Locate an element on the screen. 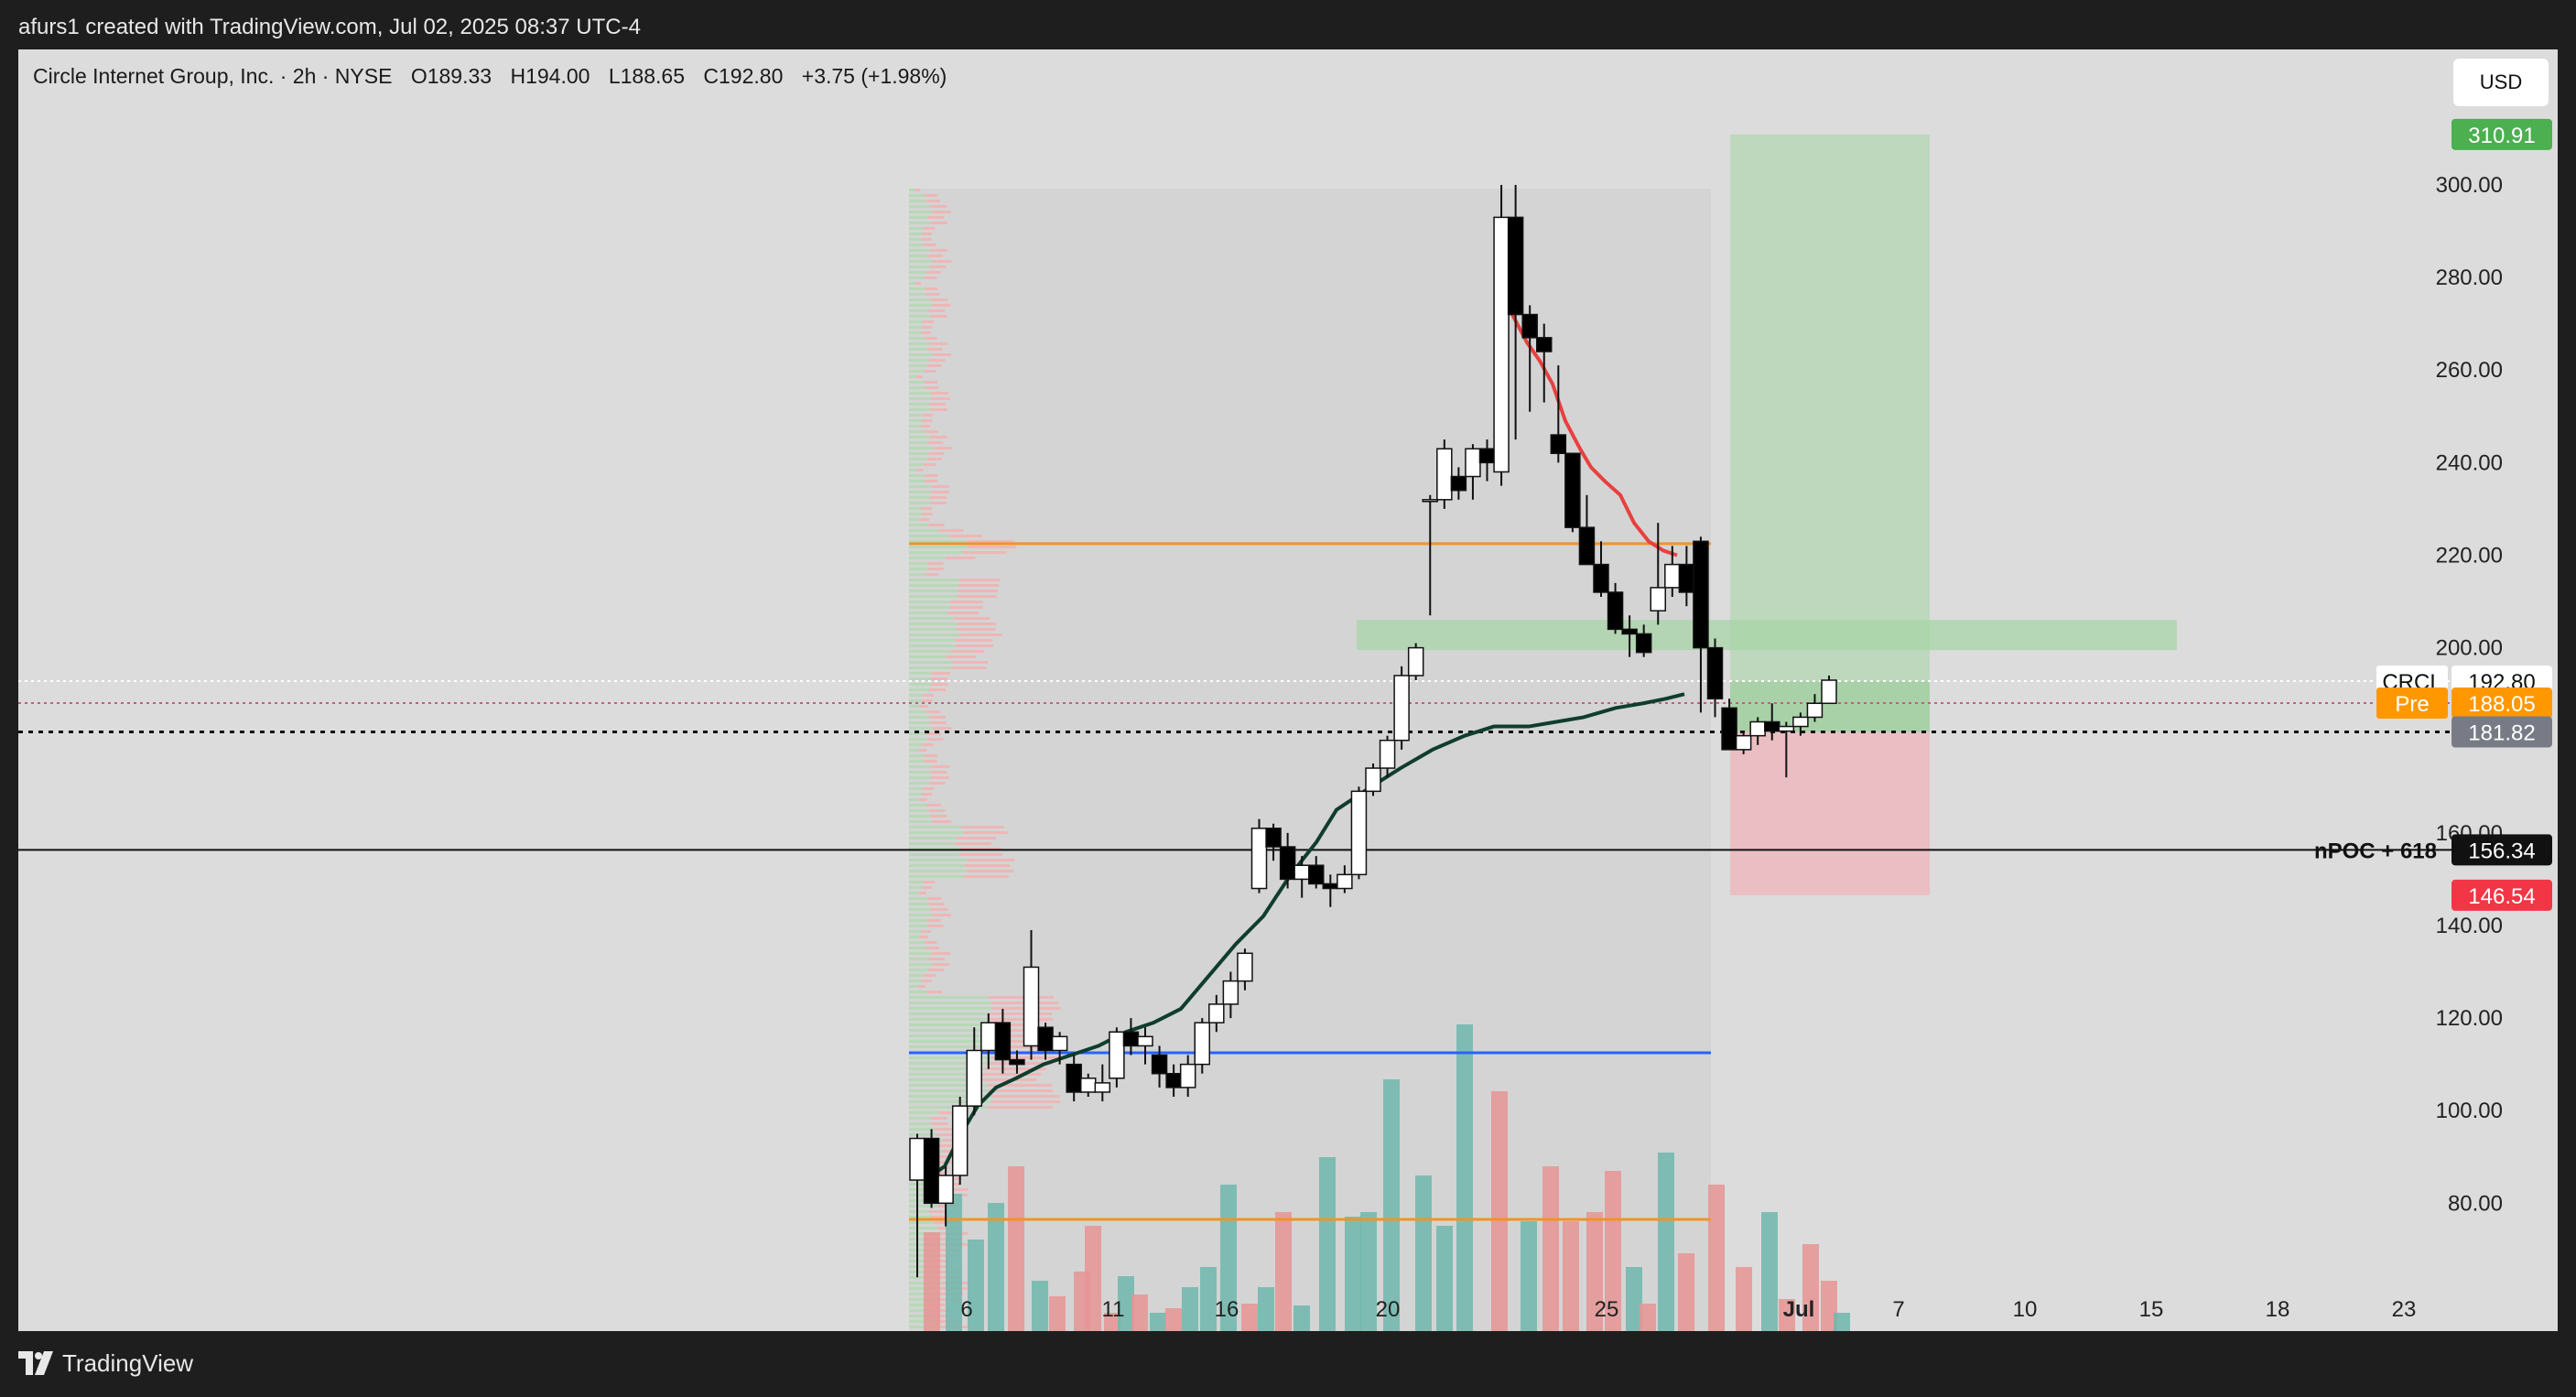 The image size is (2576, 1397). currency-button: USD is located at coordinates (2501, 82).